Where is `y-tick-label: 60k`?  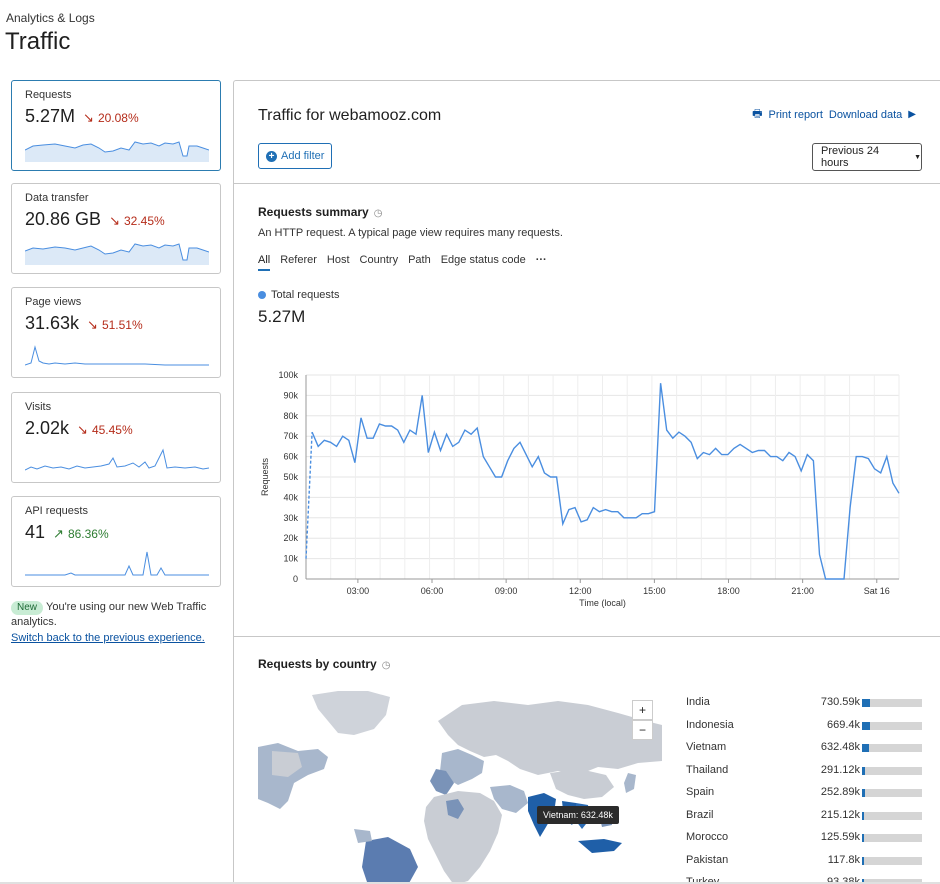
y-tick-label: 60k is located at coordinates (290, 457).